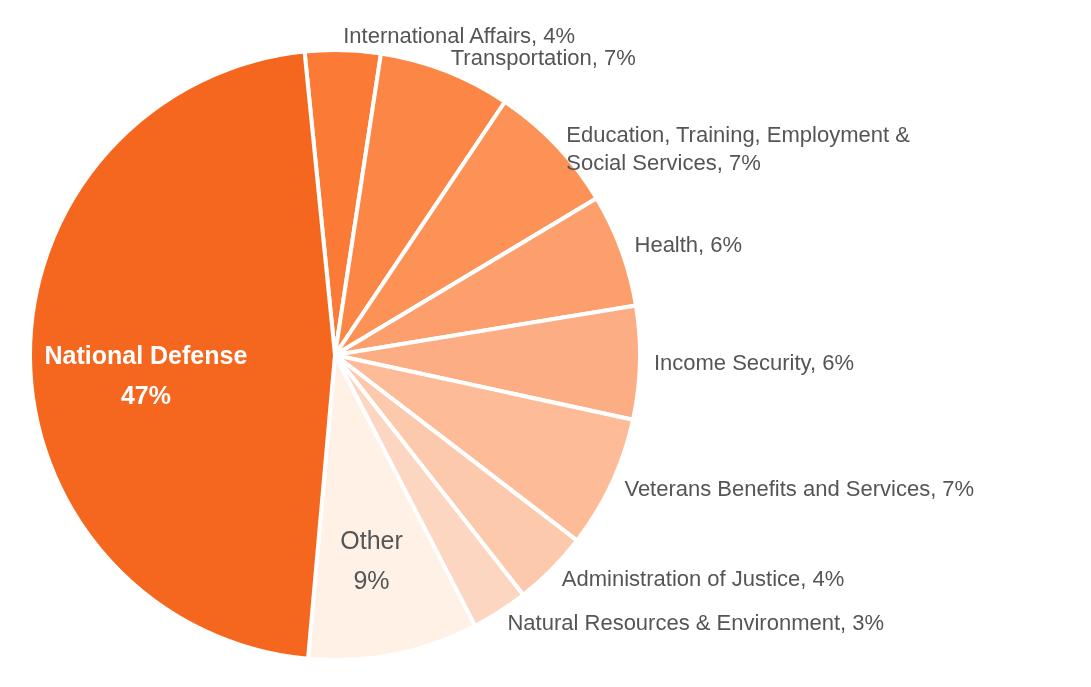  Describe the element at coordinates (459, 36) in the screenshot. I see `slice-label: International Affairs, 4%` at that location.